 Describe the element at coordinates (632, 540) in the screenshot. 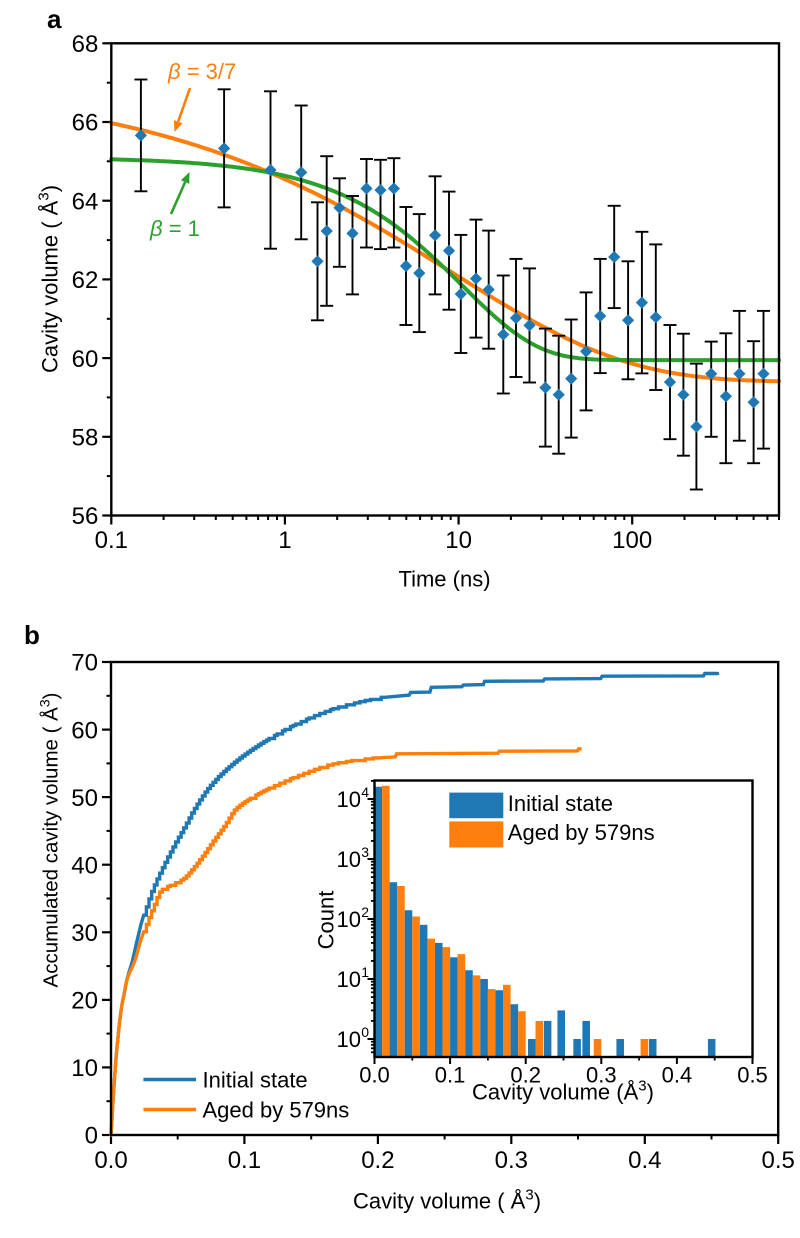

I see `svg-text: 100` at that location.